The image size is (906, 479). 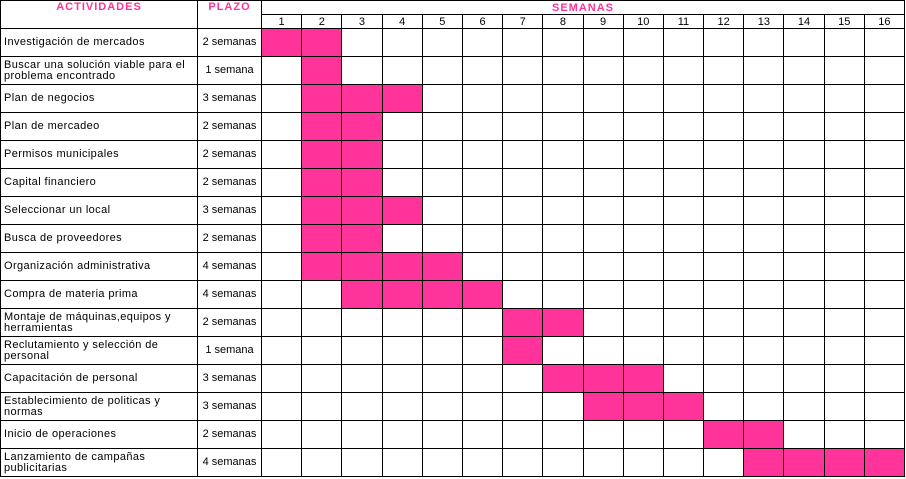 What do you see at coordinates (99, 434) in the screenshot?
I see `activity-name: Inicio de operaciones` at bounding box center [99, 434].